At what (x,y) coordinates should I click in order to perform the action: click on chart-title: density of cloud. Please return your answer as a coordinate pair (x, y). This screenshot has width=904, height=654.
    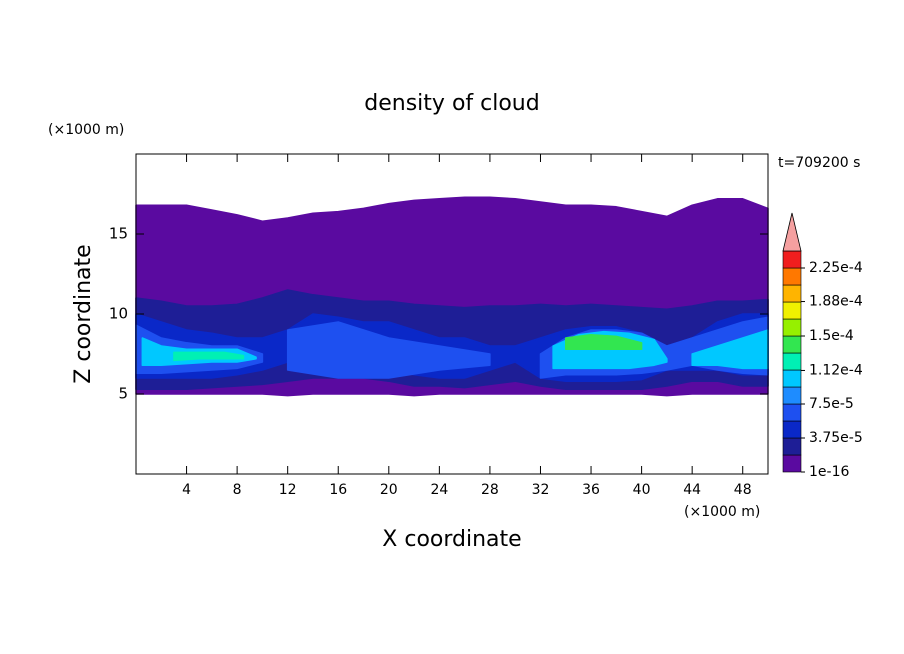
    Looking at the image, I should click on (451, 103).